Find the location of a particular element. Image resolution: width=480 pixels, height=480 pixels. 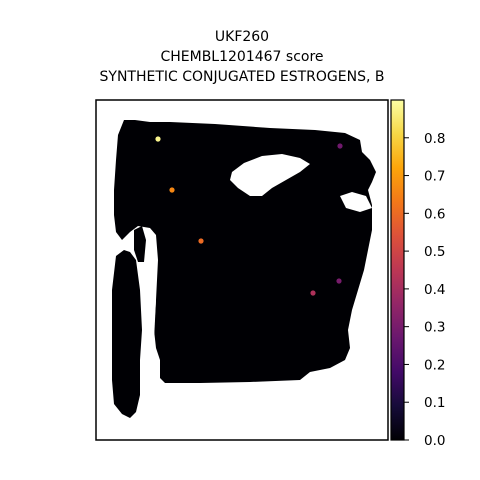

colorbar-gradient is located at coordinates (397, 270).